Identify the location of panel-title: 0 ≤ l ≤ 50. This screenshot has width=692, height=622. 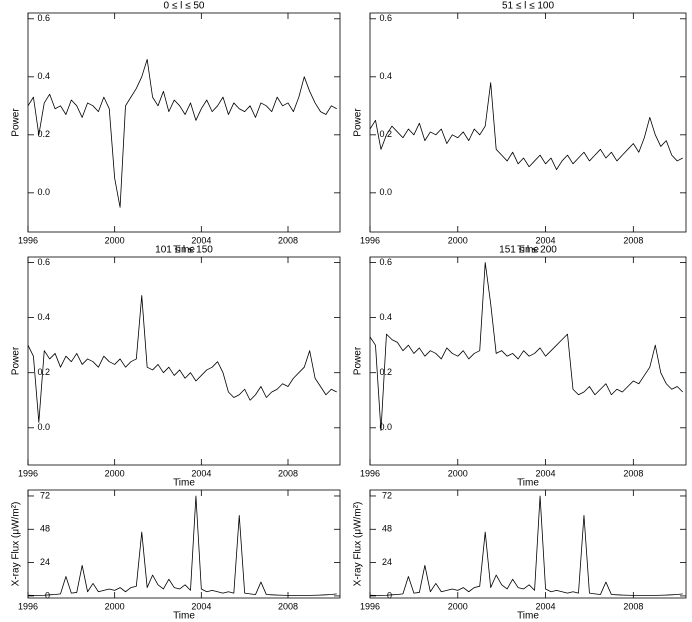
(184, 6).